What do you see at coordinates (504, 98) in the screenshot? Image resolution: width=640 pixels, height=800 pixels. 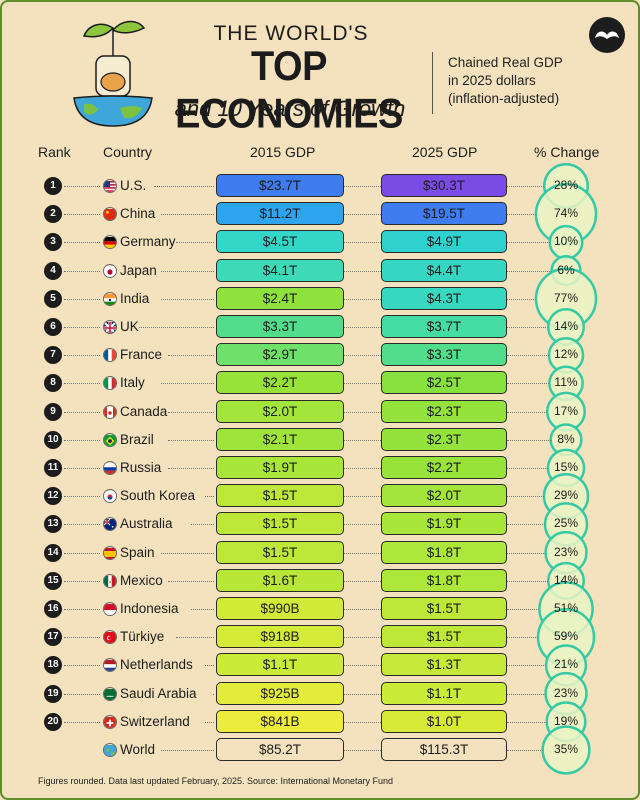 I see `subtitle-line: (inflation-adjusted)` at bounding box center [504, 98].